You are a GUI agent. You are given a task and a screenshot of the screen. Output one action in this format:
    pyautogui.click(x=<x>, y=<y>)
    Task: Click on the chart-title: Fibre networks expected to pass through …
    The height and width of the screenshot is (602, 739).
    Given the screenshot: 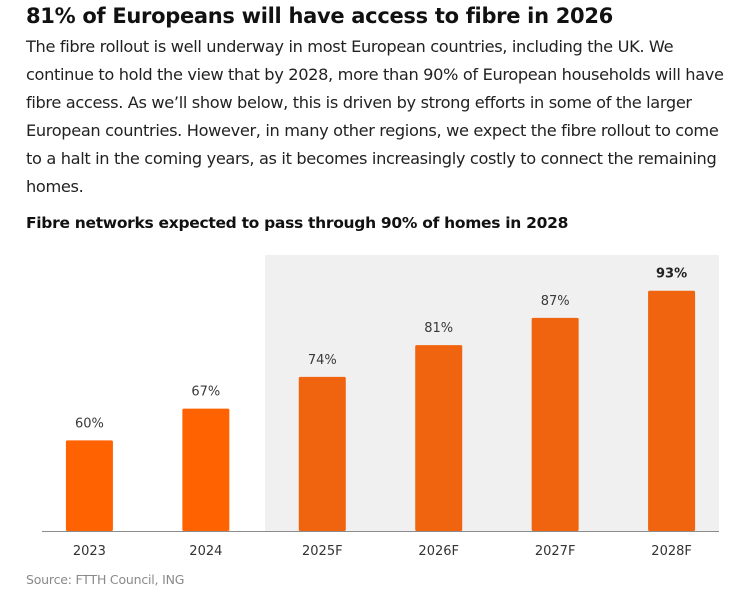 What is the action you would take?
    pyautogui.click(x=297, y=223)
    